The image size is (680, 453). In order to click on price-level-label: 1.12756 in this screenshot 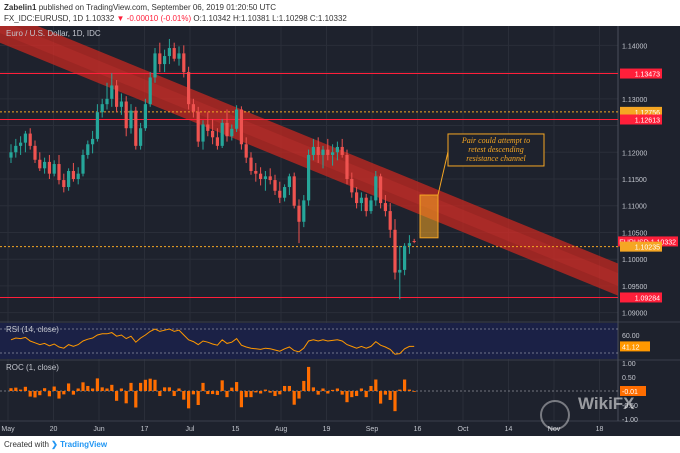, I will do `click(647, 113)`.